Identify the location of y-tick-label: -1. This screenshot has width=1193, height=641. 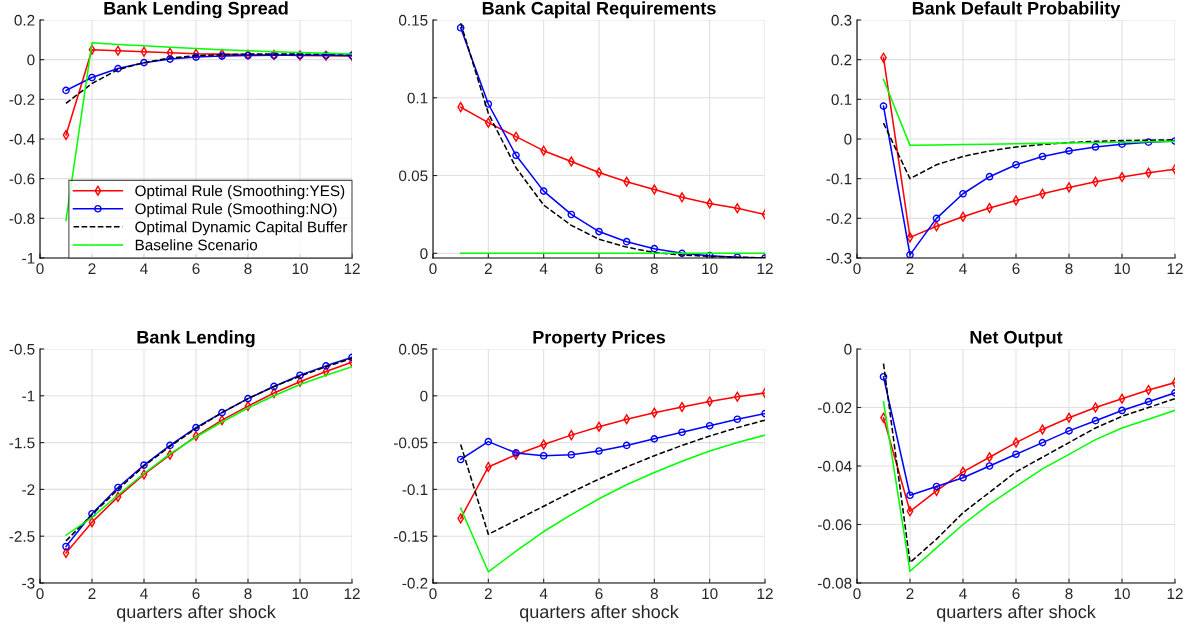
(28, 396).